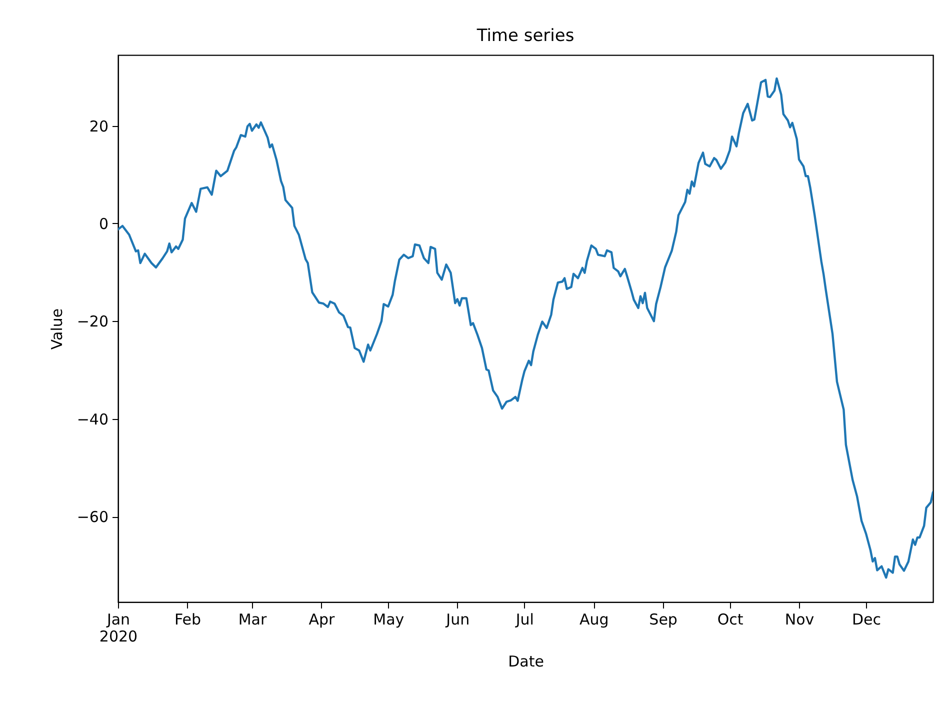  Describe the element at coordinates (525, 36) in the screenshot. I see `chart-title: Time series` at that location.